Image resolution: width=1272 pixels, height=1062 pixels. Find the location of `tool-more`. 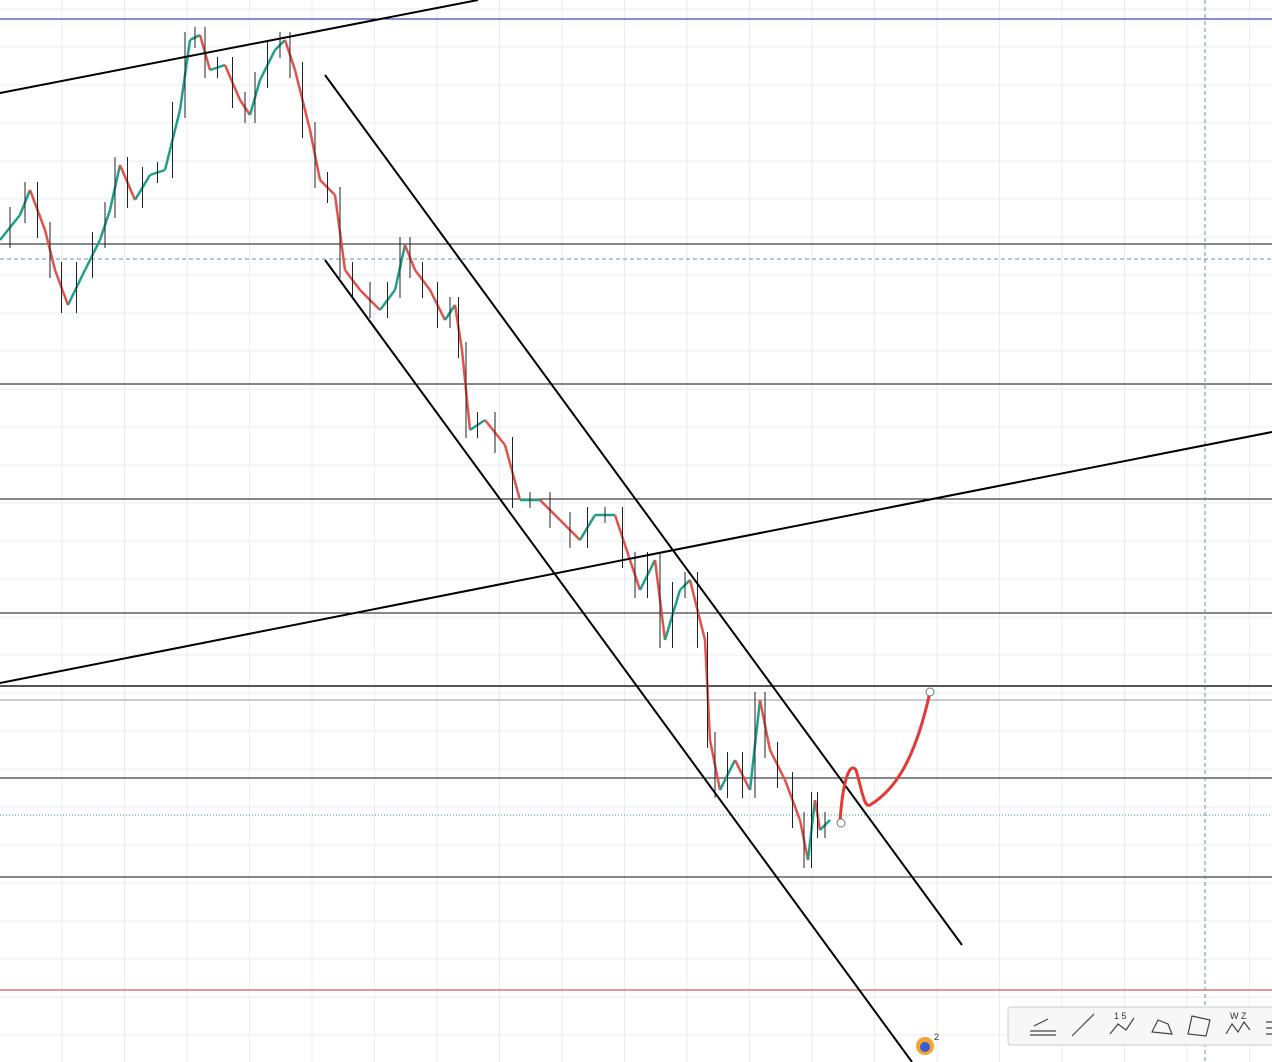

tool-more is located at coordinates (1269, 1028).